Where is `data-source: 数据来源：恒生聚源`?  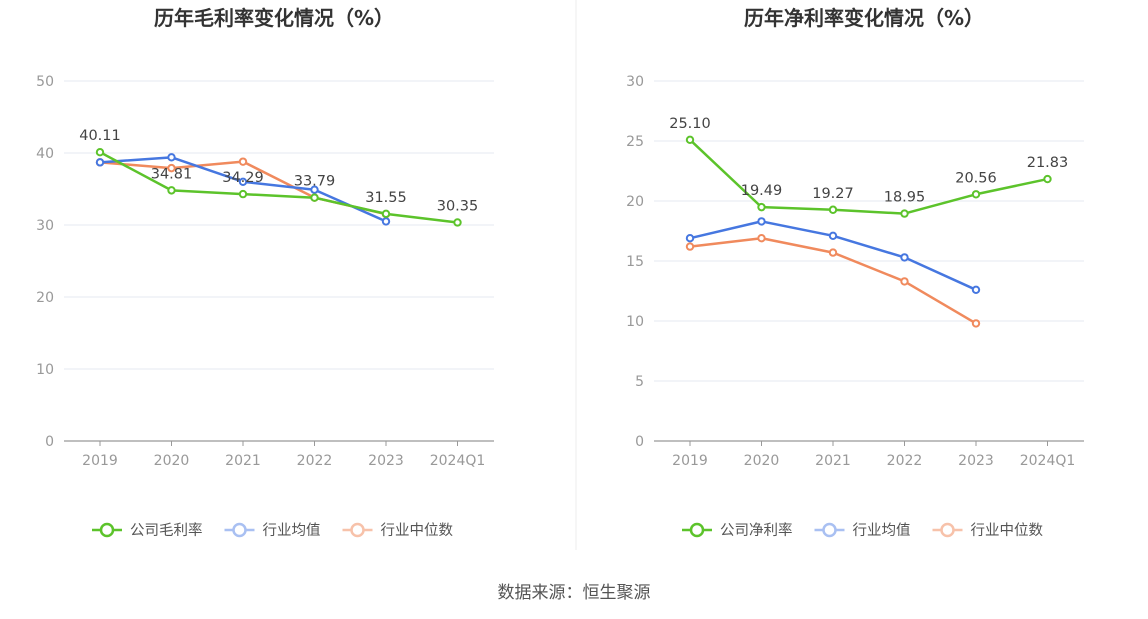
data-source: 数据来源：恒生聚源 is located at coordinates (574, 593).